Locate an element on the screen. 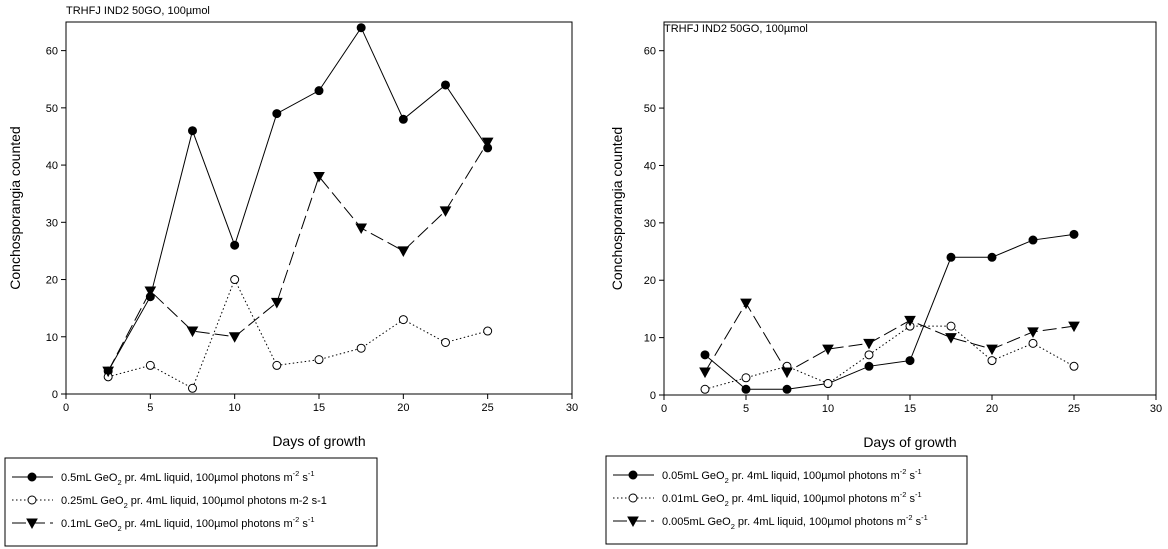 This screenshot has width=1168, height=549. y-tick-label: 30 is located at coordinates (52, 223).